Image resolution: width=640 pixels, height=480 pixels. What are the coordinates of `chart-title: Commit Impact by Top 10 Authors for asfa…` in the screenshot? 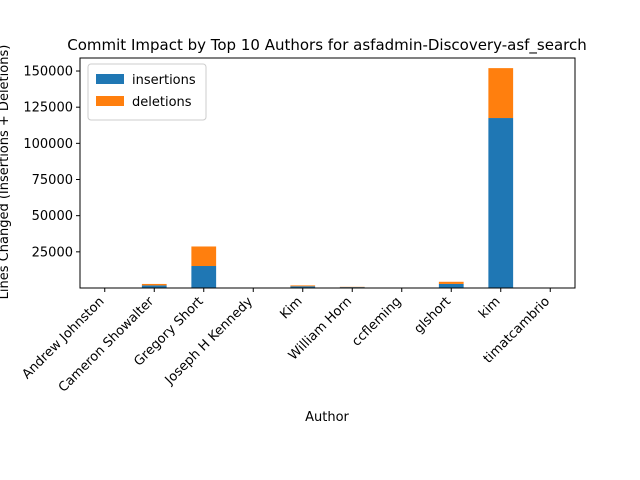 It's located at (327, 45).